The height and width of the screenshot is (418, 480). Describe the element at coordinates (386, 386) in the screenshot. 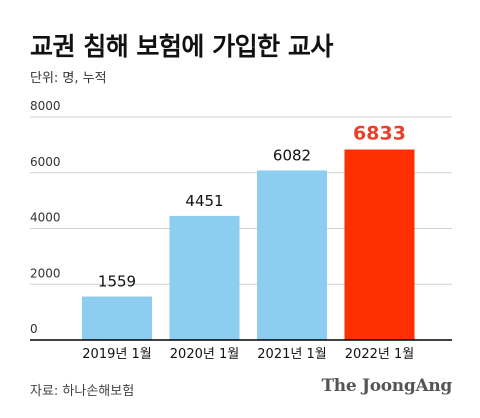

I see `publisher-logo: The JoongAng` at that location.